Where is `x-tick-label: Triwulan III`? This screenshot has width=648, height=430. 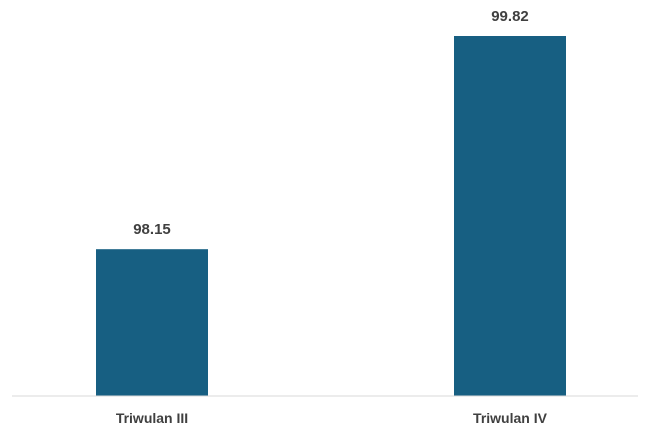 x-tick-label: Triwulan III is located at coordinates (152, 418).